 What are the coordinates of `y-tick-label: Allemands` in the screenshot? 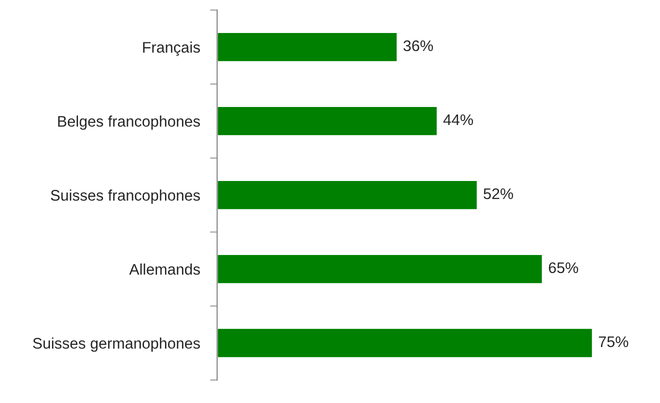 It's located at (164, 269).